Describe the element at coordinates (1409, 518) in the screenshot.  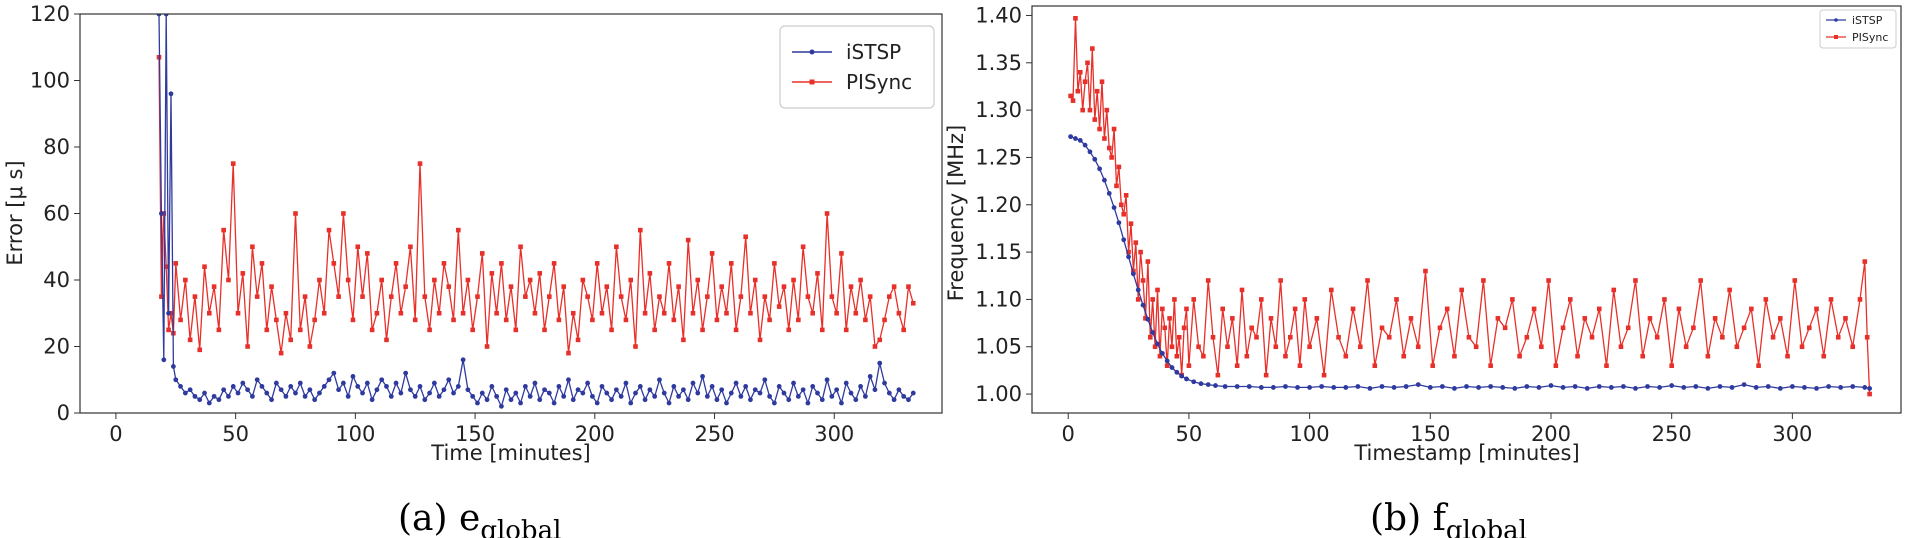
I see `caption-b-prefix: (b) f` at that location.